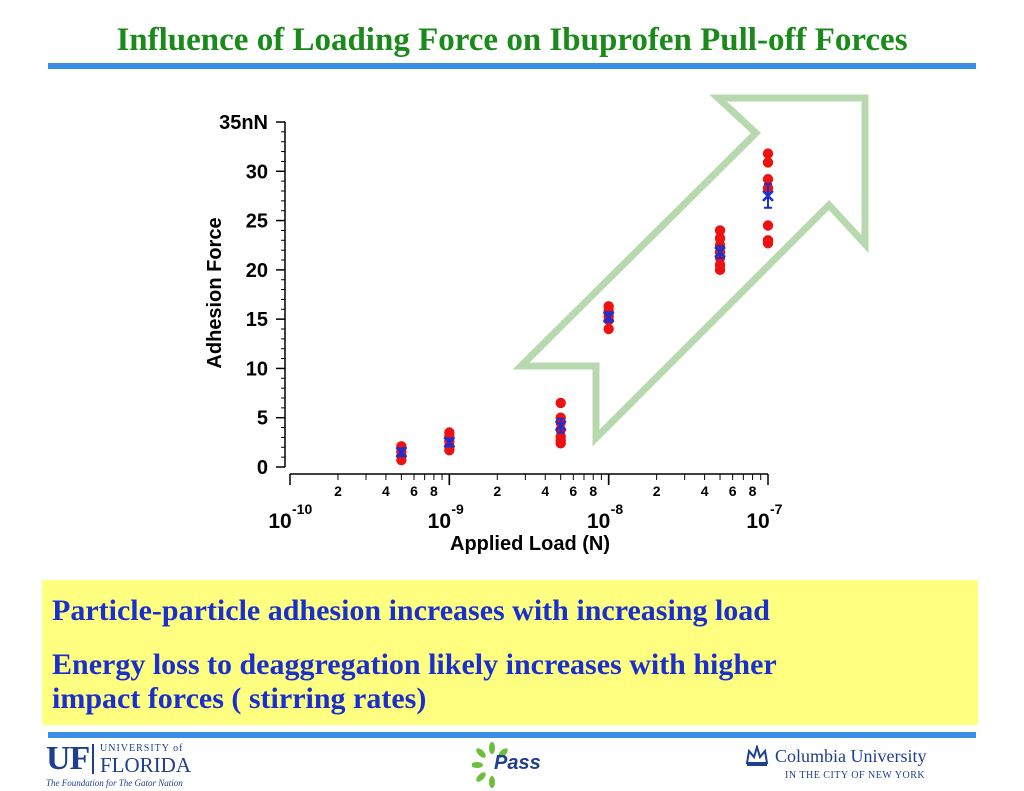 The image size is (1024, 791). I want to click on x-tick-exponent: -10, so click(302, 509).